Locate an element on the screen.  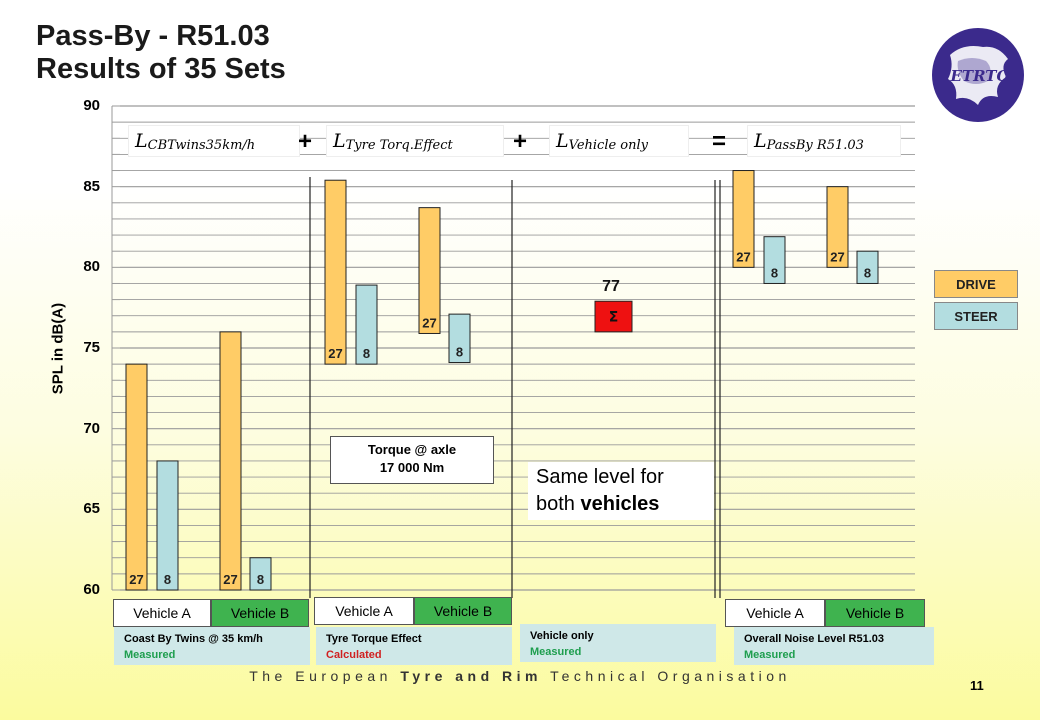
group3-sub: Measured is located at coordinates (556, 652).